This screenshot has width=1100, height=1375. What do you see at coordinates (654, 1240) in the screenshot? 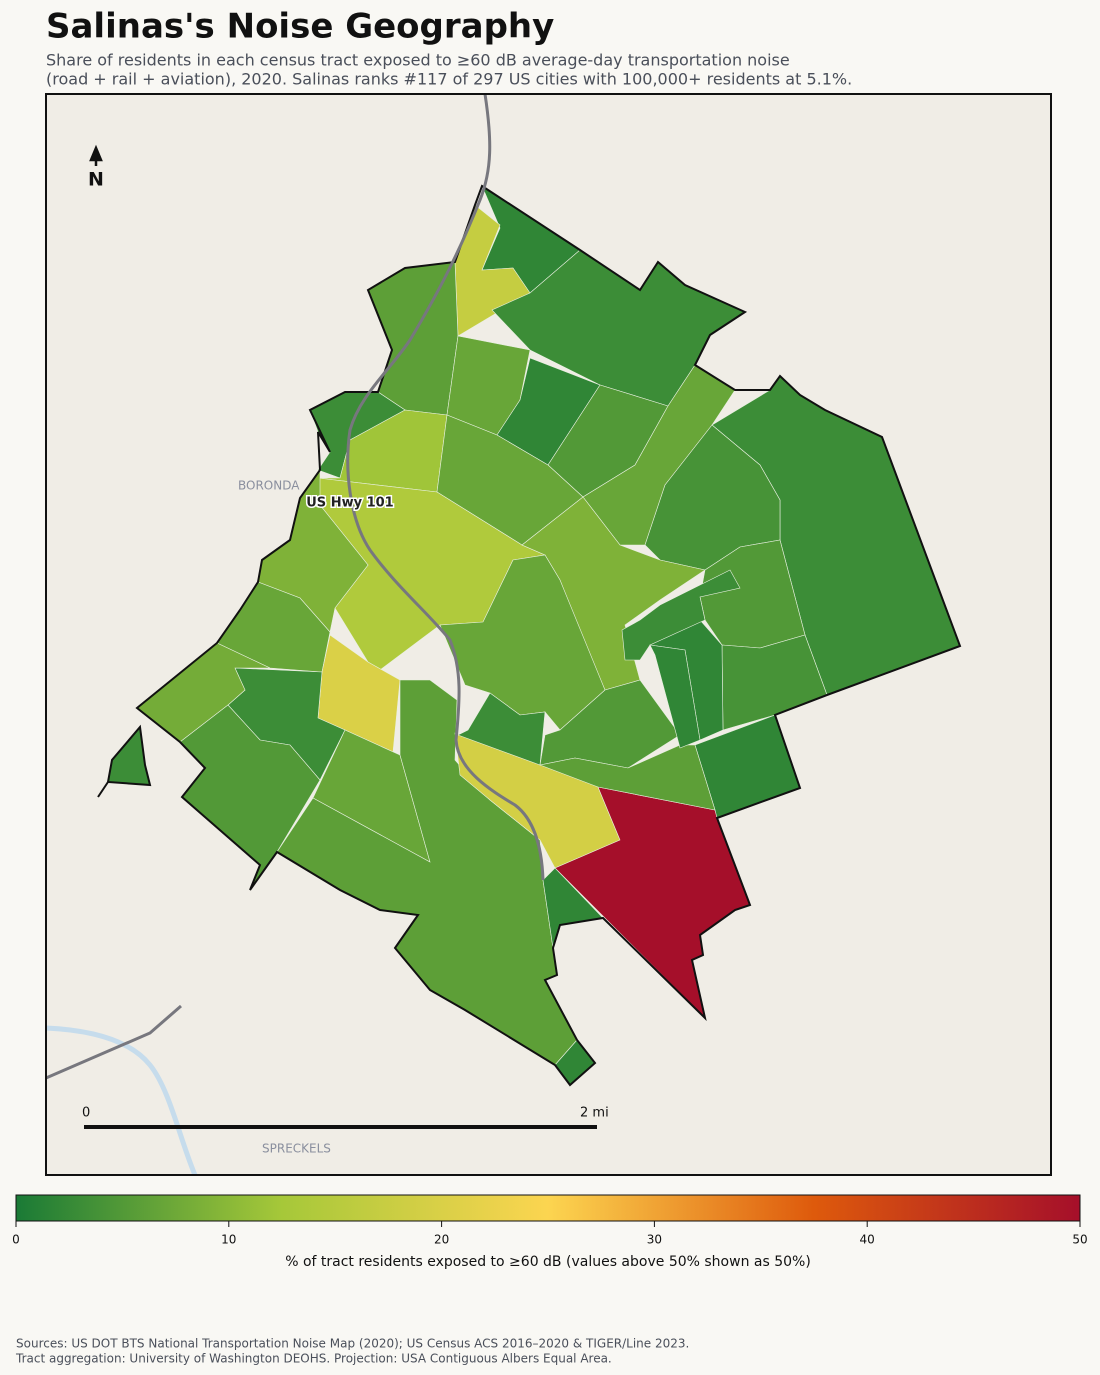
I see `colorbar-tick-label: 30` at bounding box center [654, 1240].